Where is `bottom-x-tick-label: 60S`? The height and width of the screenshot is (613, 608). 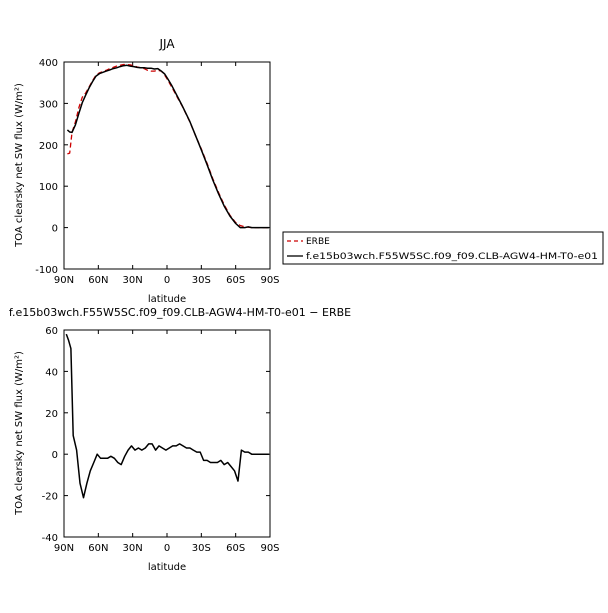 bottom-x-tick-label: 60S is located at coordinates (235, 548).